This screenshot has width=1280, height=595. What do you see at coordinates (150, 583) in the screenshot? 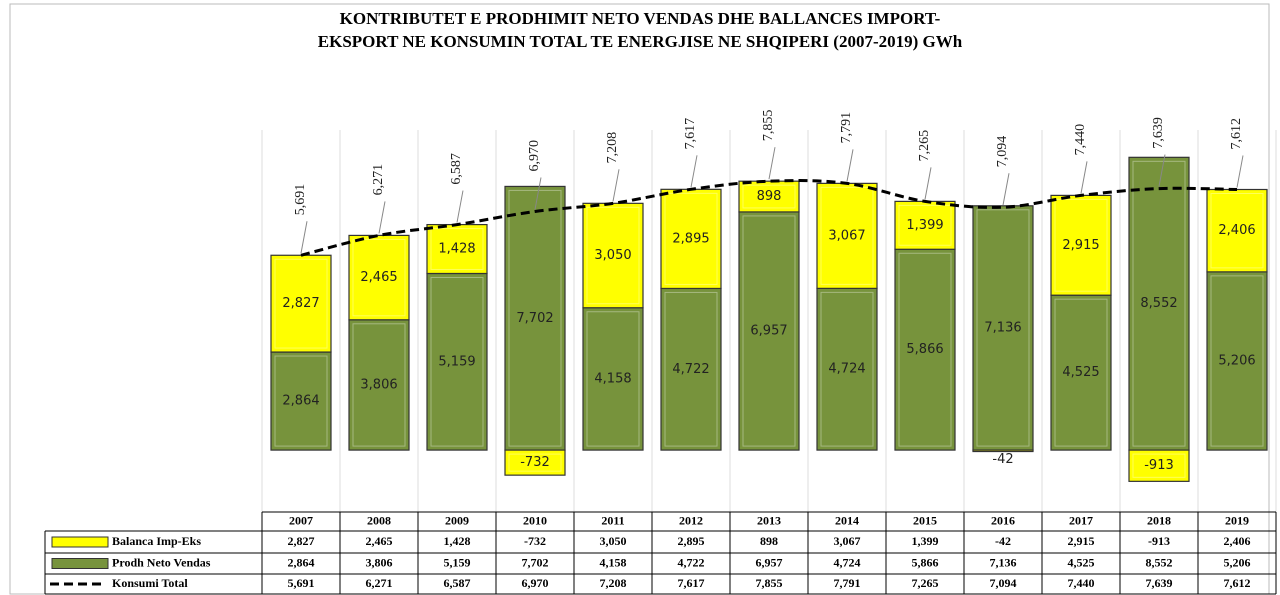
I see `legend-label: Konsumi Total` at bounding box center [150, 583].